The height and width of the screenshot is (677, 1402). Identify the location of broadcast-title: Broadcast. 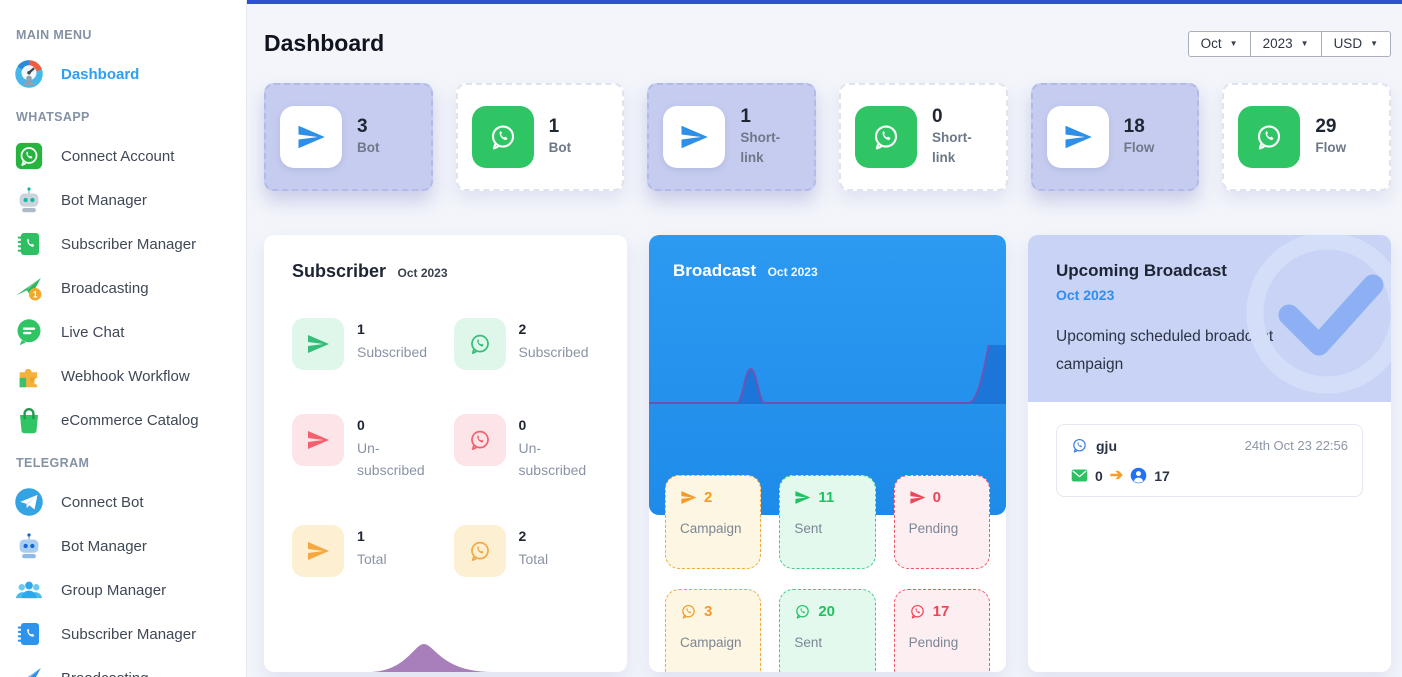
(715, 270).